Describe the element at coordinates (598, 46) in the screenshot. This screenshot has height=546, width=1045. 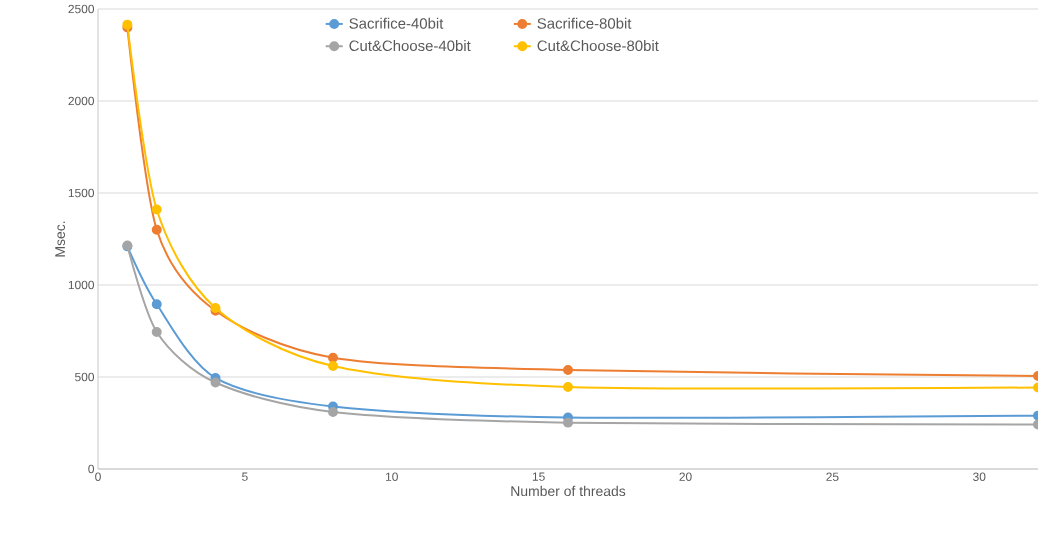
I see `legend-label: Cut&Choose-80bit` at that location.